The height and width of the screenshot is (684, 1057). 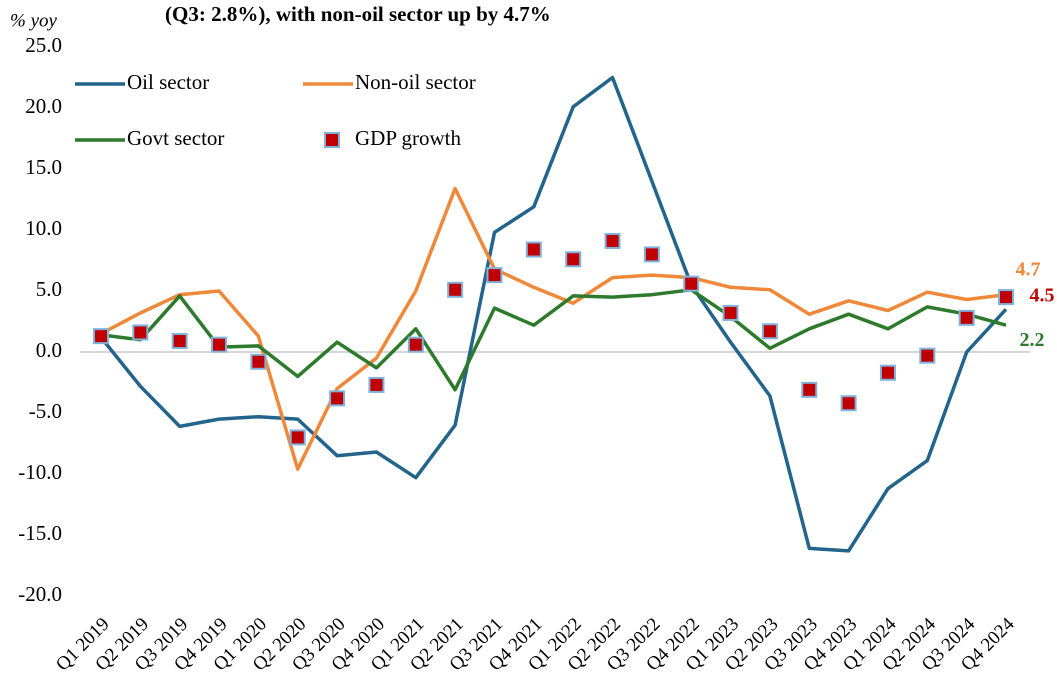 What do you see at coordinates (1032, 340) in the screenshot?
I see `end-label: 2.2` at bounding box center [1032, 340].